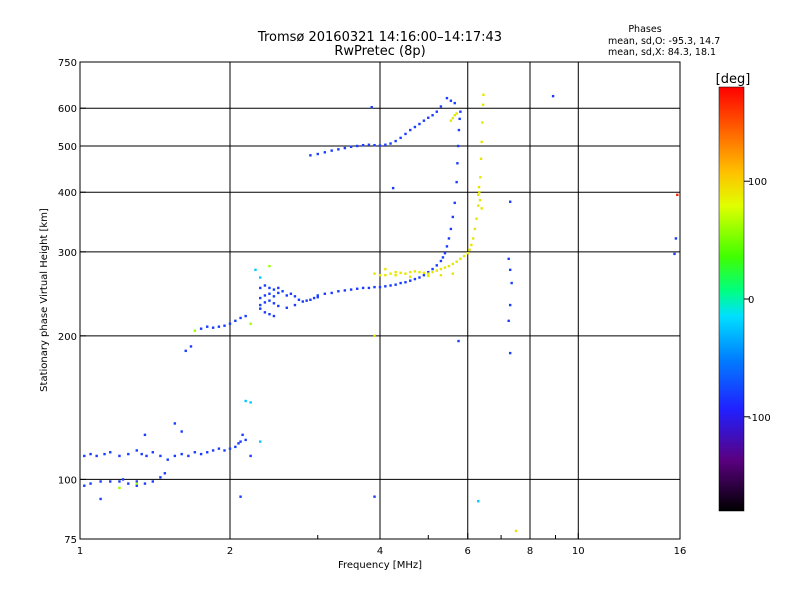 Image resolution: width=800 pixels, height=600 pixels. What do you see at coordinates (67, 63) in the screenshot?
I see `y-tick-label: 750` at bounding box center [67, 63].